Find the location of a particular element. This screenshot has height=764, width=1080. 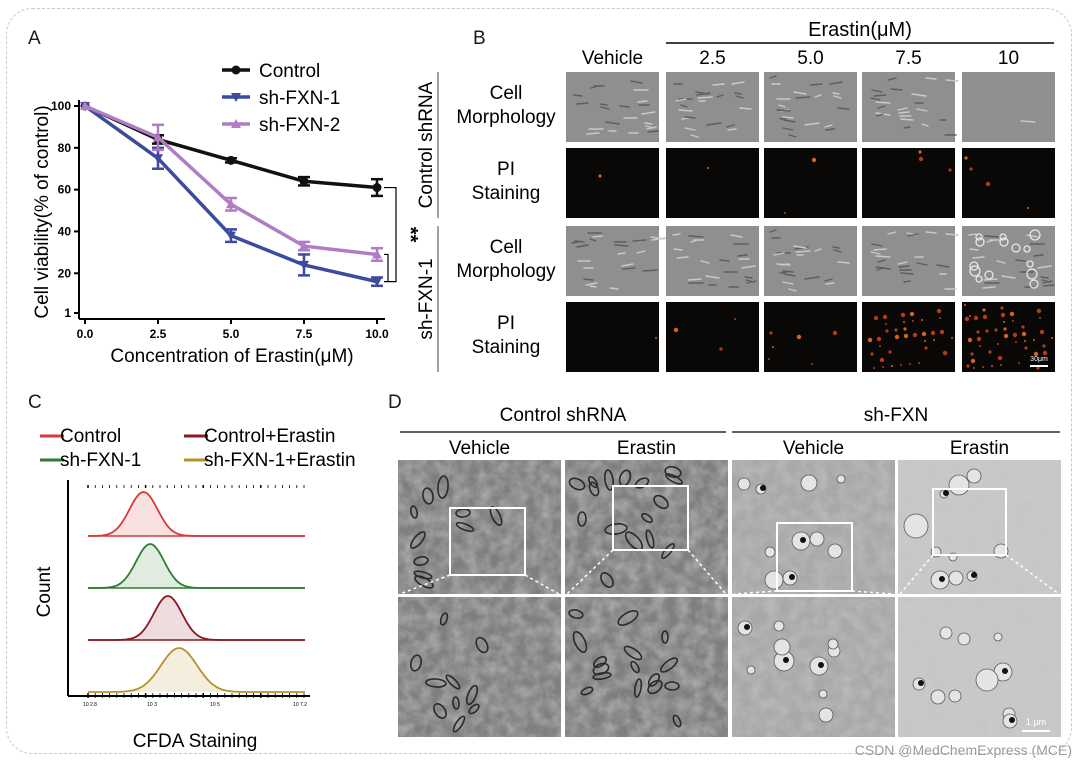

x-axis-label: CFDA Staining is located at coordinates (195, 741).